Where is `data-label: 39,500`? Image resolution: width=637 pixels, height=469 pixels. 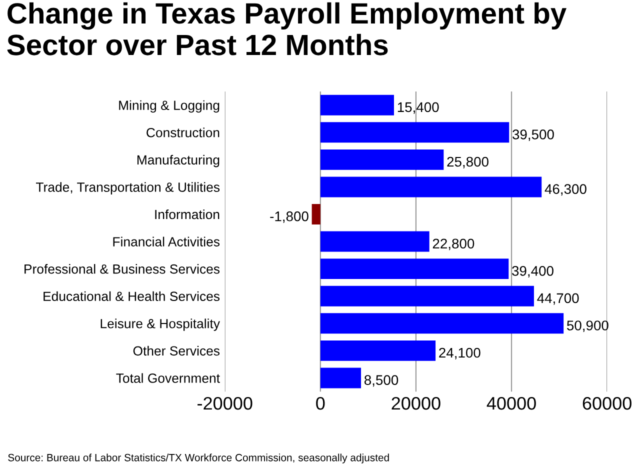
data-label: 39,500 is located at coordinates (533, 136).